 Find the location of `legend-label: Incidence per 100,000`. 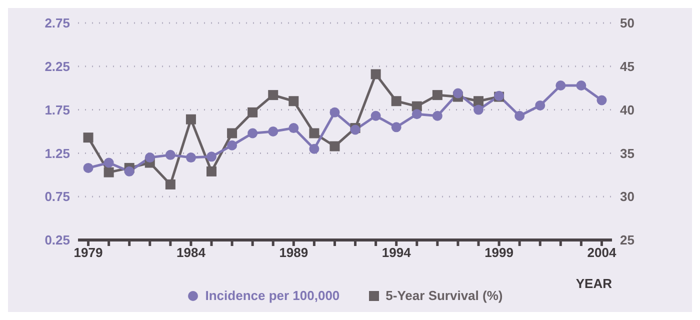

legend-label: Incidence per 100,000 is located at coordinates (272, 295).